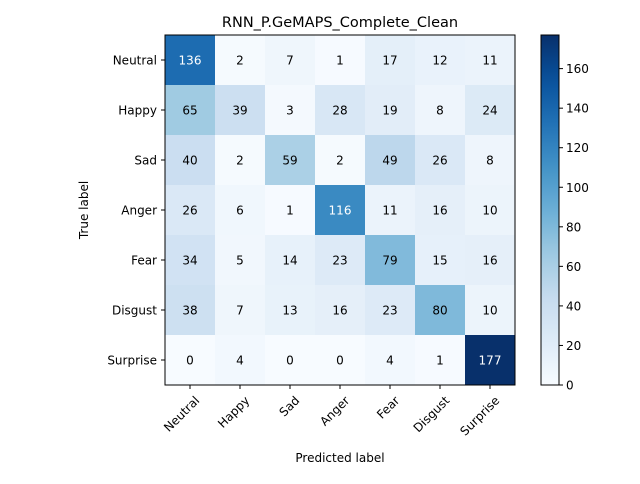  Describe the element at coordinates (132, 361) in the screenshot. I see `y-tick-label: Surprise` at that location.